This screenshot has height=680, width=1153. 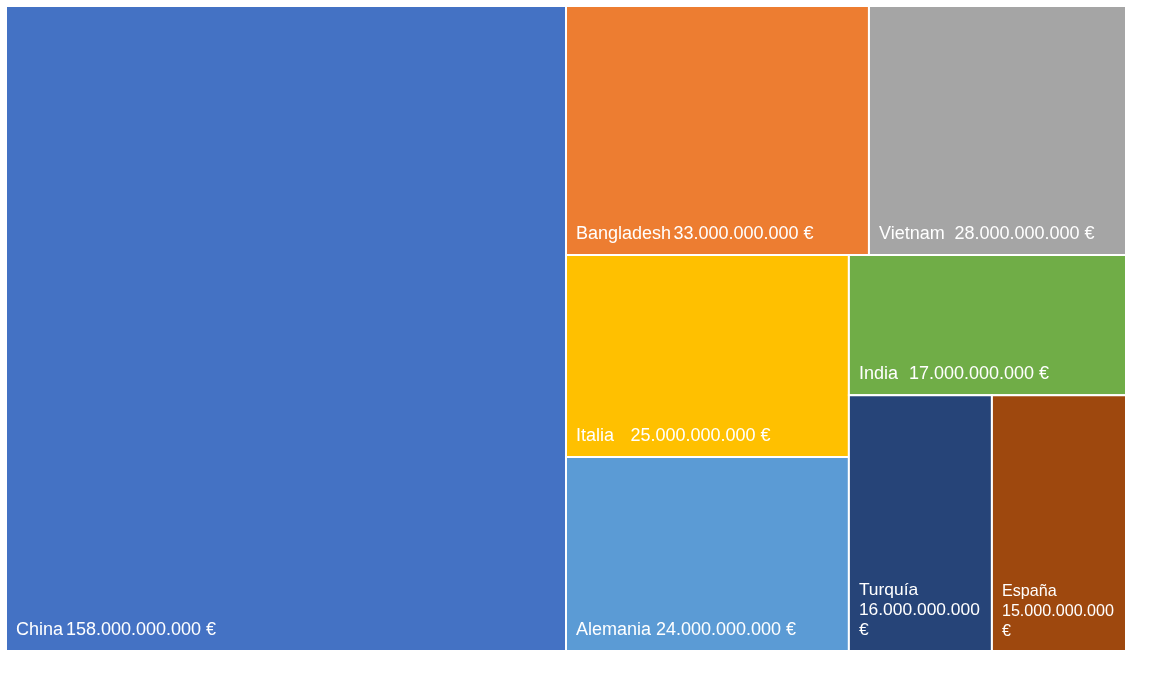 What do you see at coordinates (978, 373) in the screenshot?
I see `data-label: 17.000.000.000 €` at bounding box center [978, 373].